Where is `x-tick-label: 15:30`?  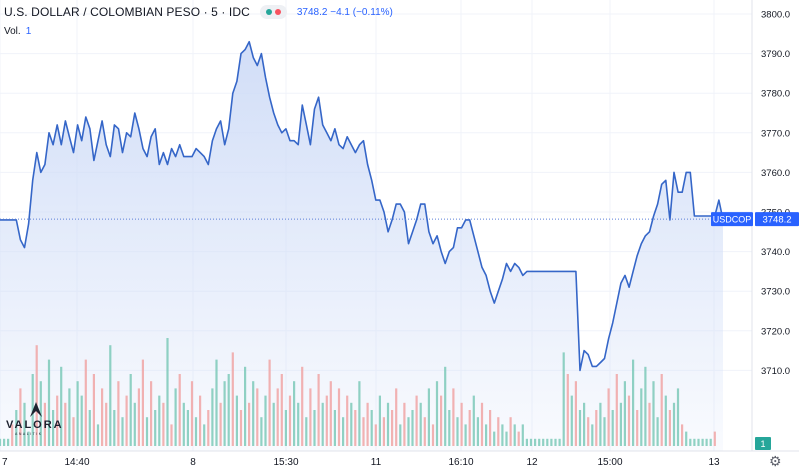 x-tick-label: 15:30 is located at coordinates (285, 462).